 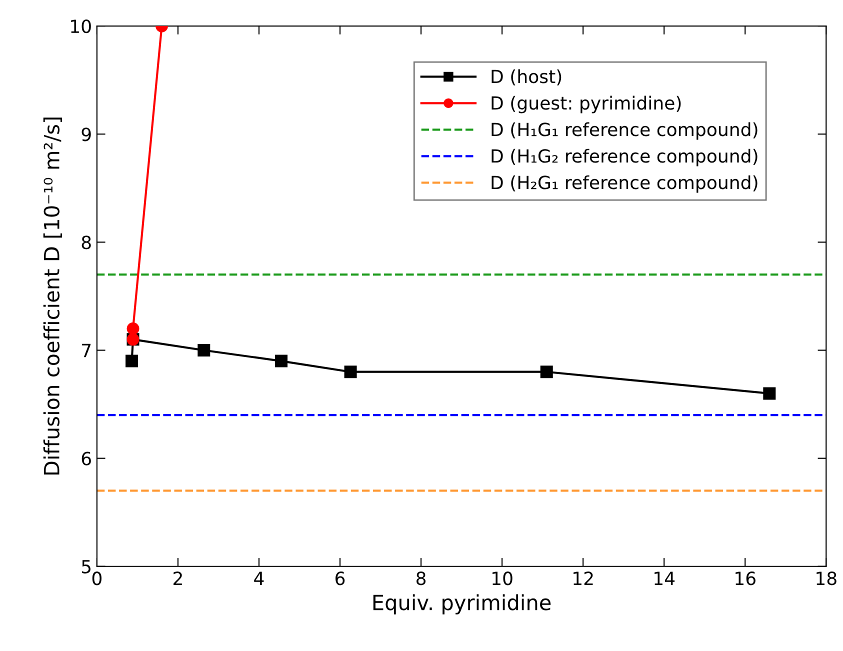 What do you see at coordinates (178, 578) in the screenshot?
I see `x-tick-label: 2` at bounding box center [178, 578].